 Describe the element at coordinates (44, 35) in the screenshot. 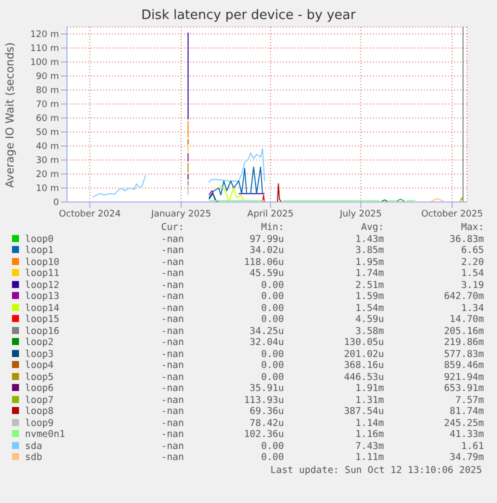

I see `y-tick-label: 120 m` at that location.